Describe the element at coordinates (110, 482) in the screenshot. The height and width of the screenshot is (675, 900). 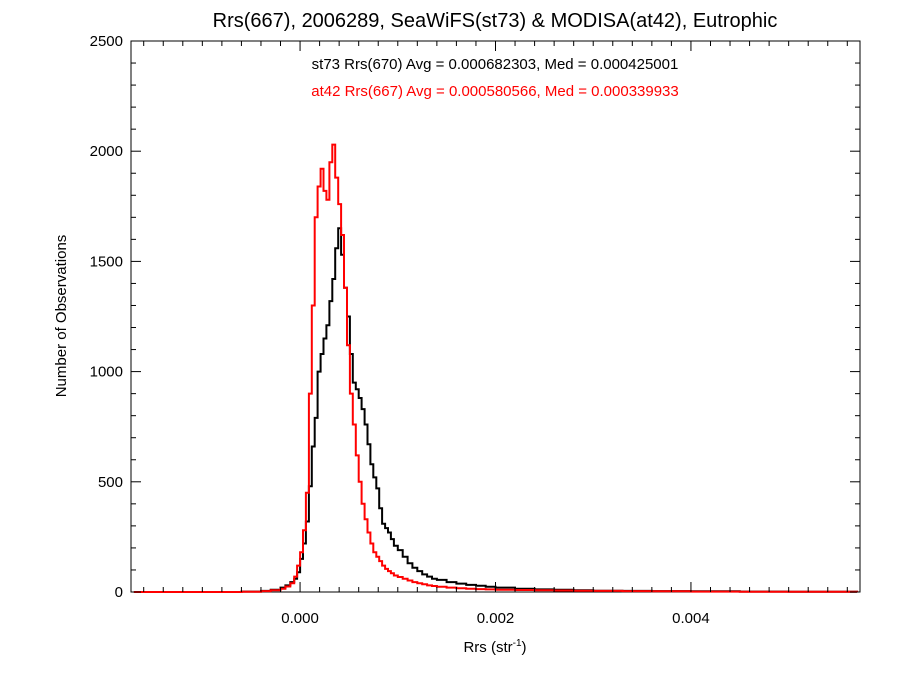
I see `y-tick-label: 500` at that location.